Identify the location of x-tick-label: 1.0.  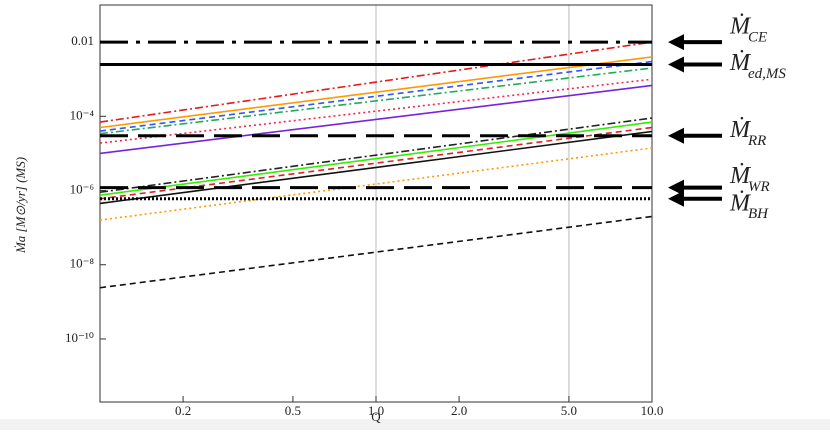
(376, 410).